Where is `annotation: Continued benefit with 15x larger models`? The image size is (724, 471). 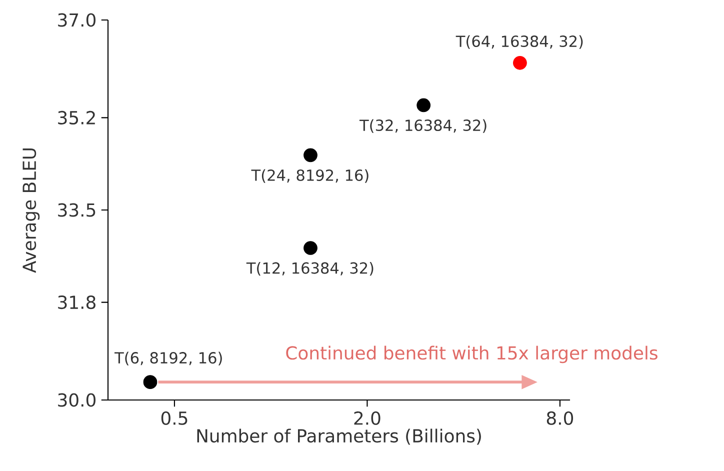 annotation: Continued benefit with 15x larger models is located at coordinates (472, 355).